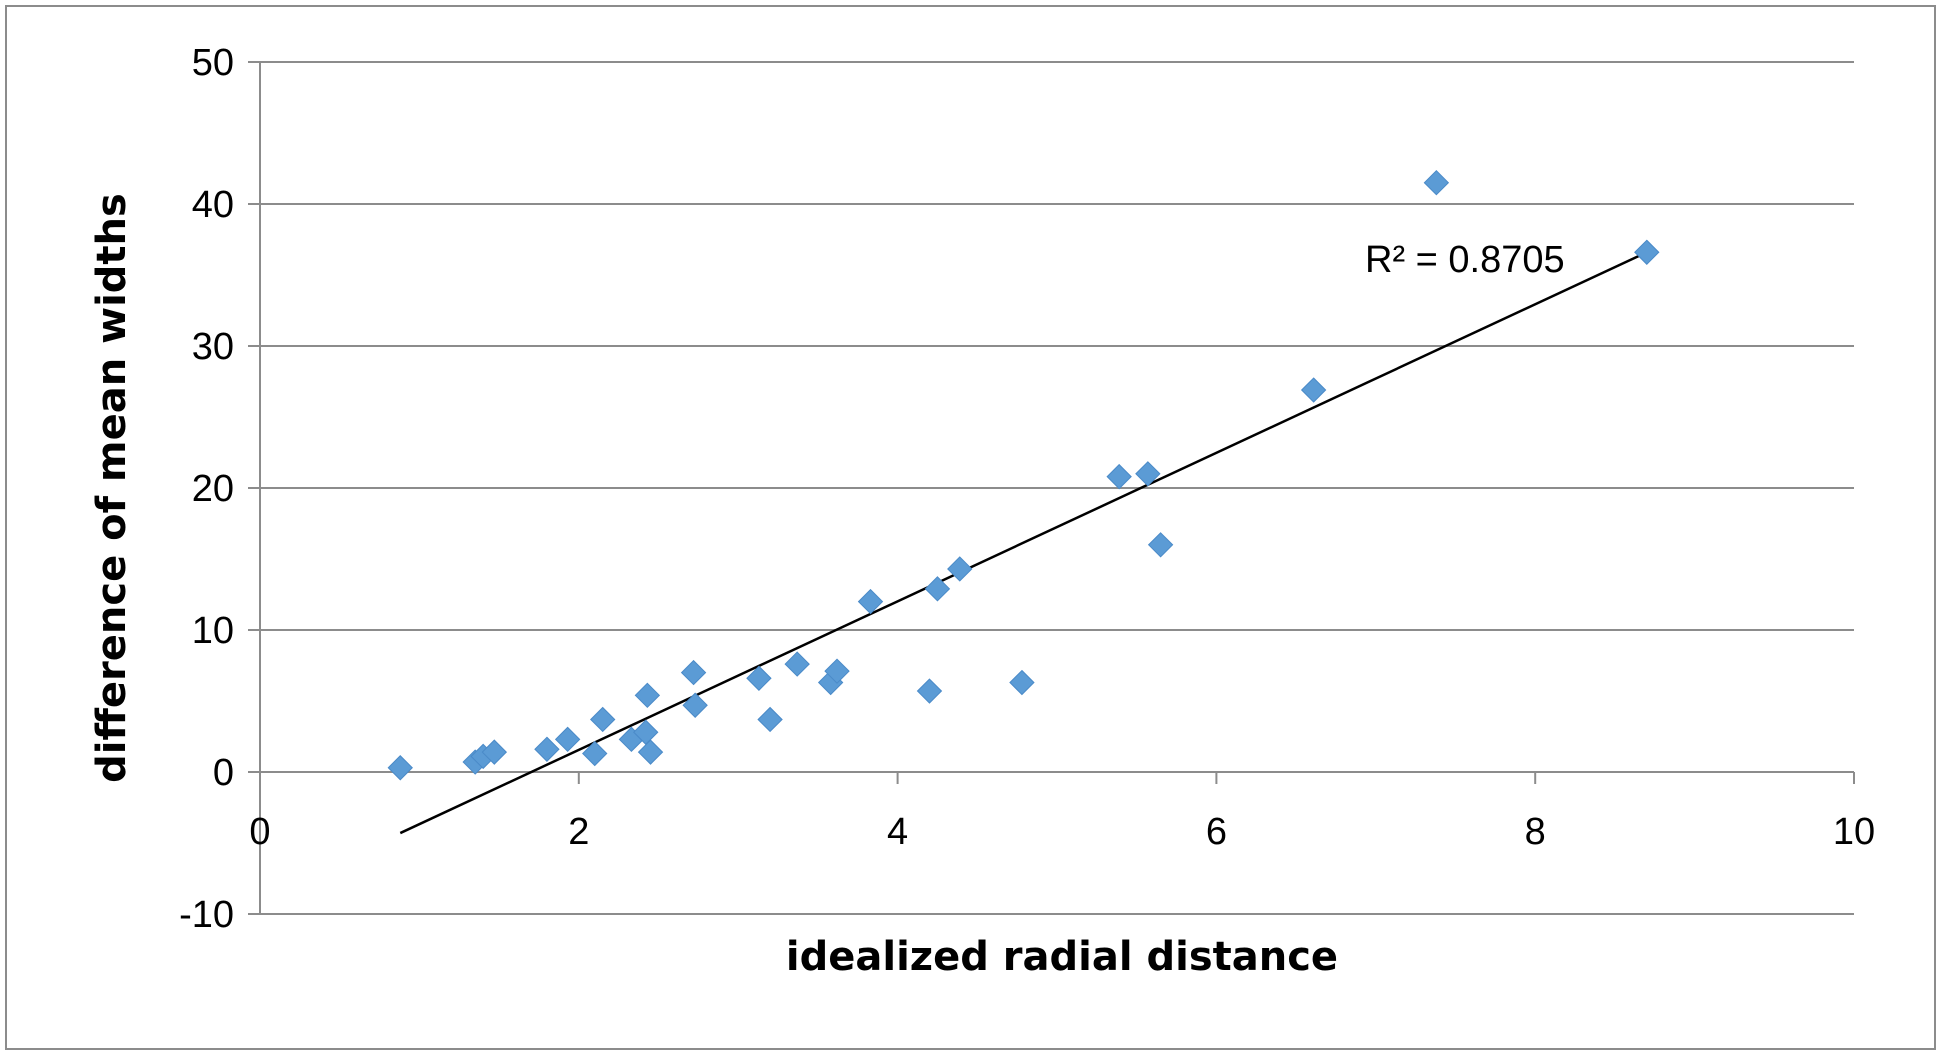 The width and height of the screenshot is (1941, 1055). What do you see at coordinates (223, 773) in the screenshot?
I see `y-tick-label-1: 0` at bounding box center [223, 773].